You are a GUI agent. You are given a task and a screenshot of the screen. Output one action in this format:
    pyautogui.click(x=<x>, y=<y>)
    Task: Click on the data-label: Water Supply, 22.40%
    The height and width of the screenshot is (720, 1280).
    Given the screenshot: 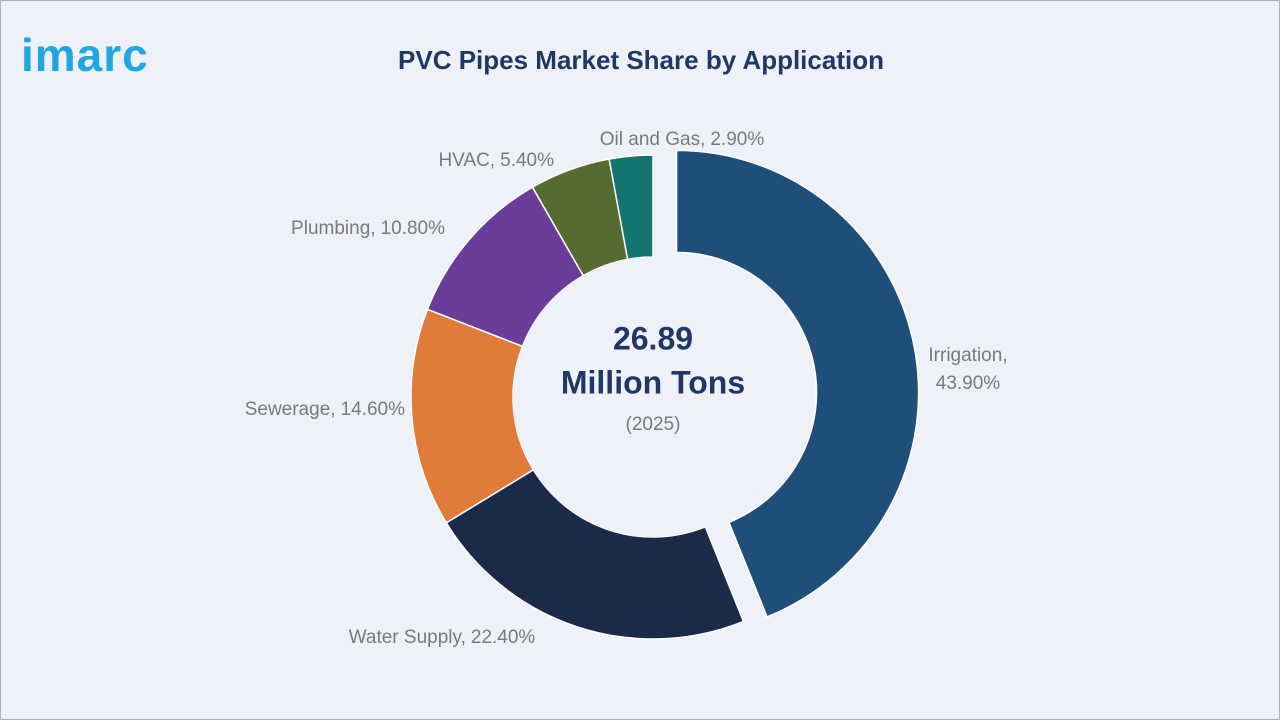 What is the action you would take?
    pyautogui.click(x=442, y=637)
    